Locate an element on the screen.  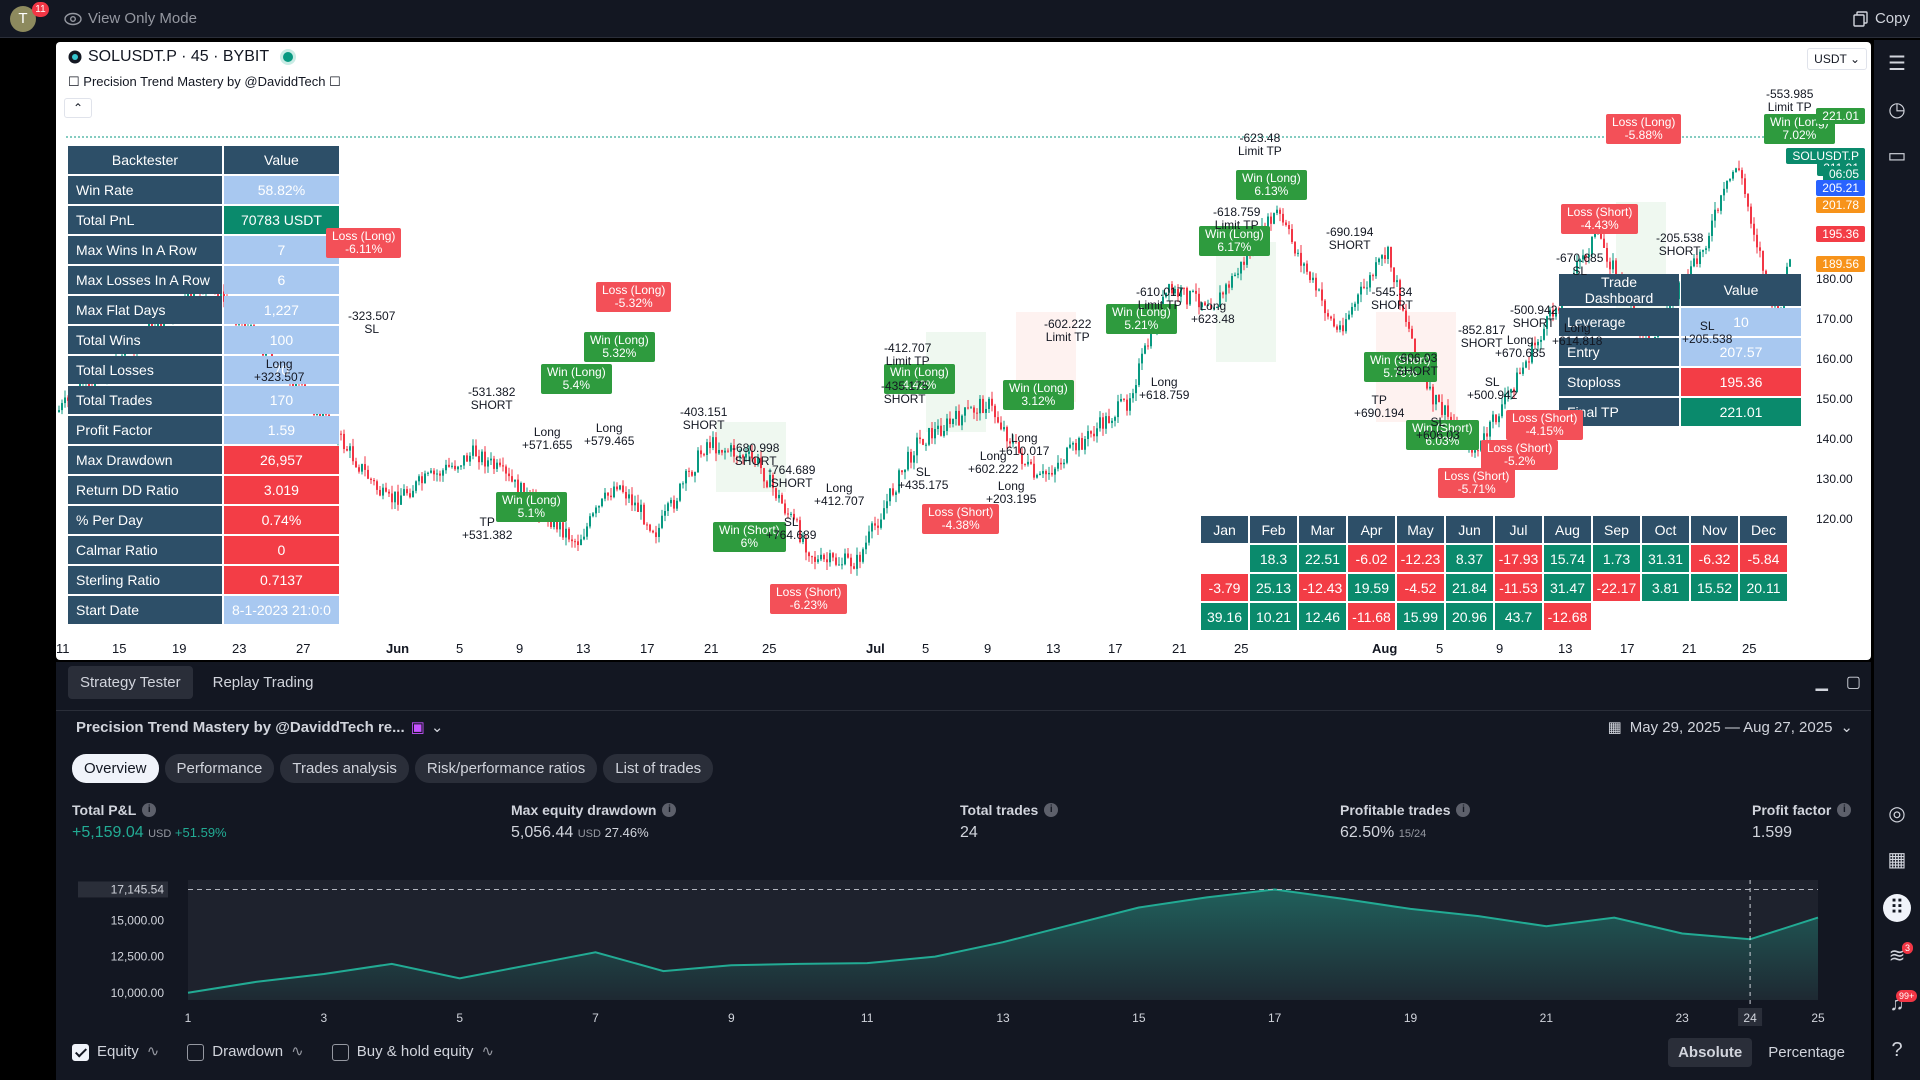
tab-replay-trading: Replay Trading is located at coordinates (263, 682).